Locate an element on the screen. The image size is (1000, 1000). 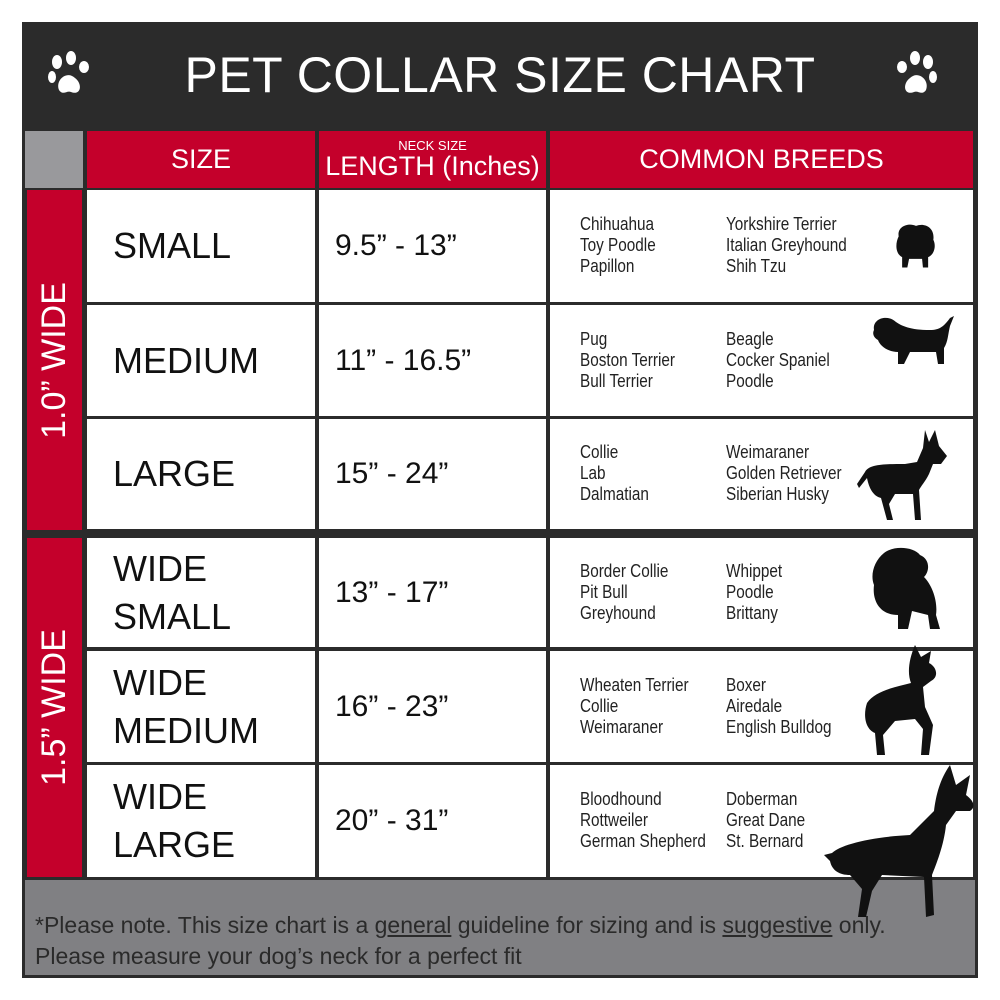
breed-item: Wheaten Terrier is located at coordinates (634, 684).